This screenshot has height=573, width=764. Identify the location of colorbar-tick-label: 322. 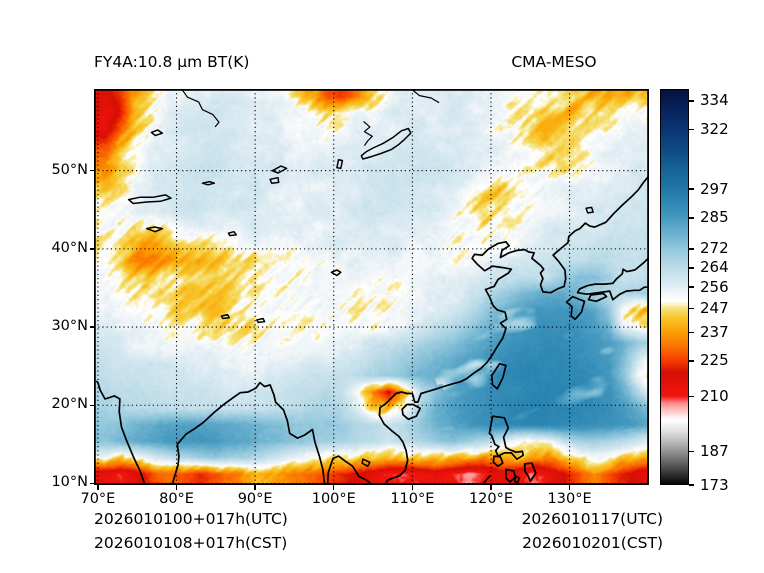
(714, 129).